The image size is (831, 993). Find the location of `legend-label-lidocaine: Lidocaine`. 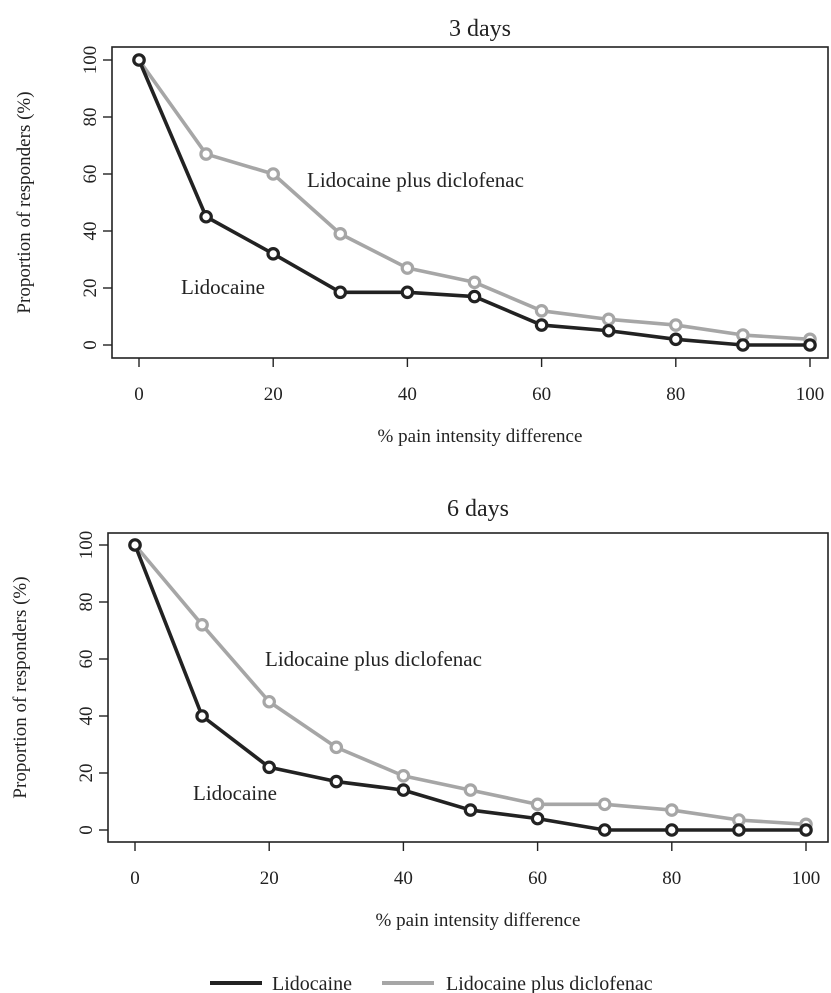

legend-label-lidocaine: Lidocaine is located at coordinates (312, 983).